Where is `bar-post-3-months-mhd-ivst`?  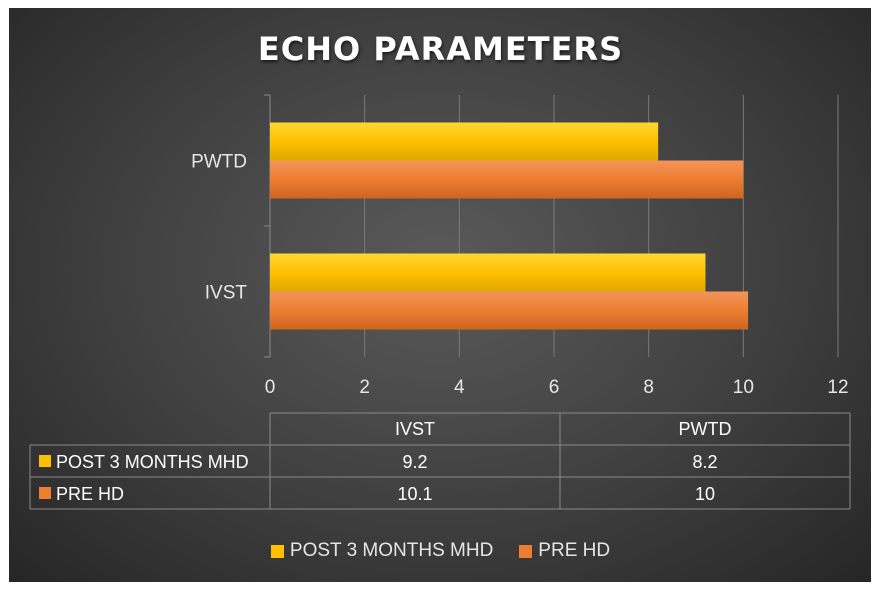
bar-post-3-months-mhd-ivst is located at coordinates (488, 272).